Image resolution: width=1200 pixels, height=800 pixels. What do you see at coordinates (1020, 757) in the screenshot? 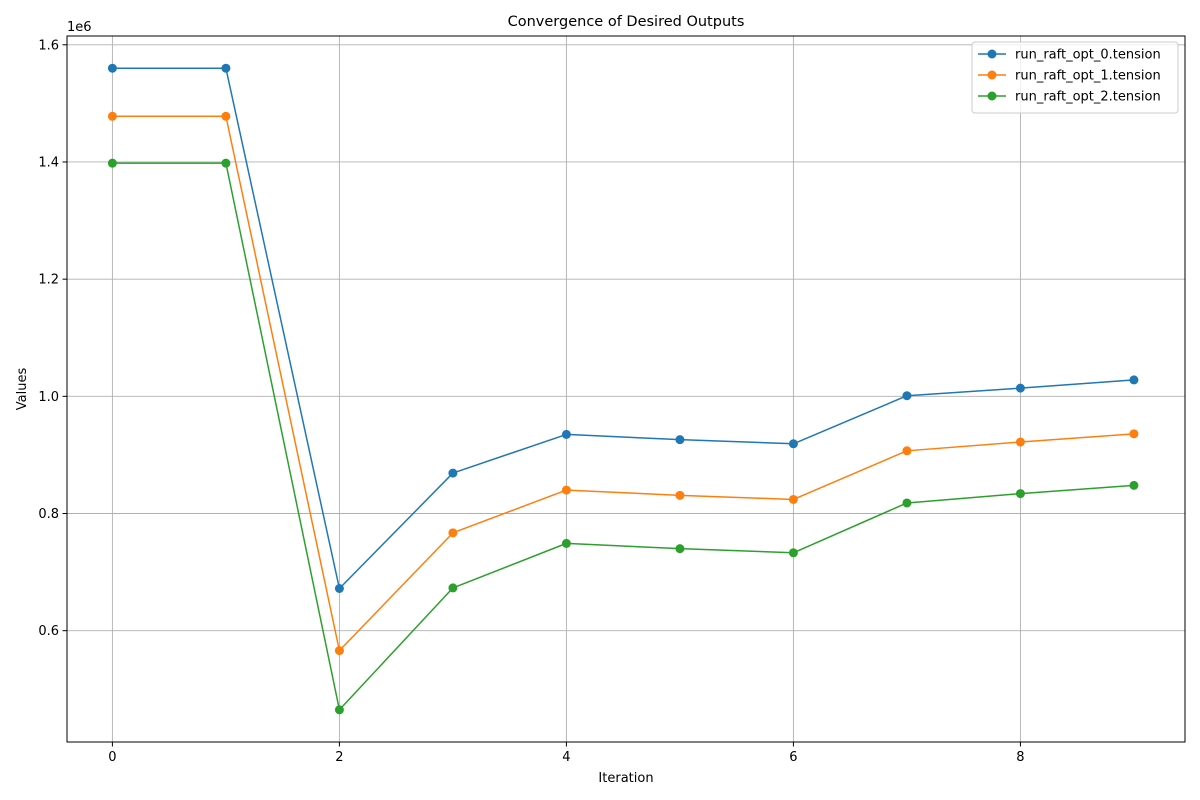
I see `x-tick-label: 8` at bounding box center [1020, 757].